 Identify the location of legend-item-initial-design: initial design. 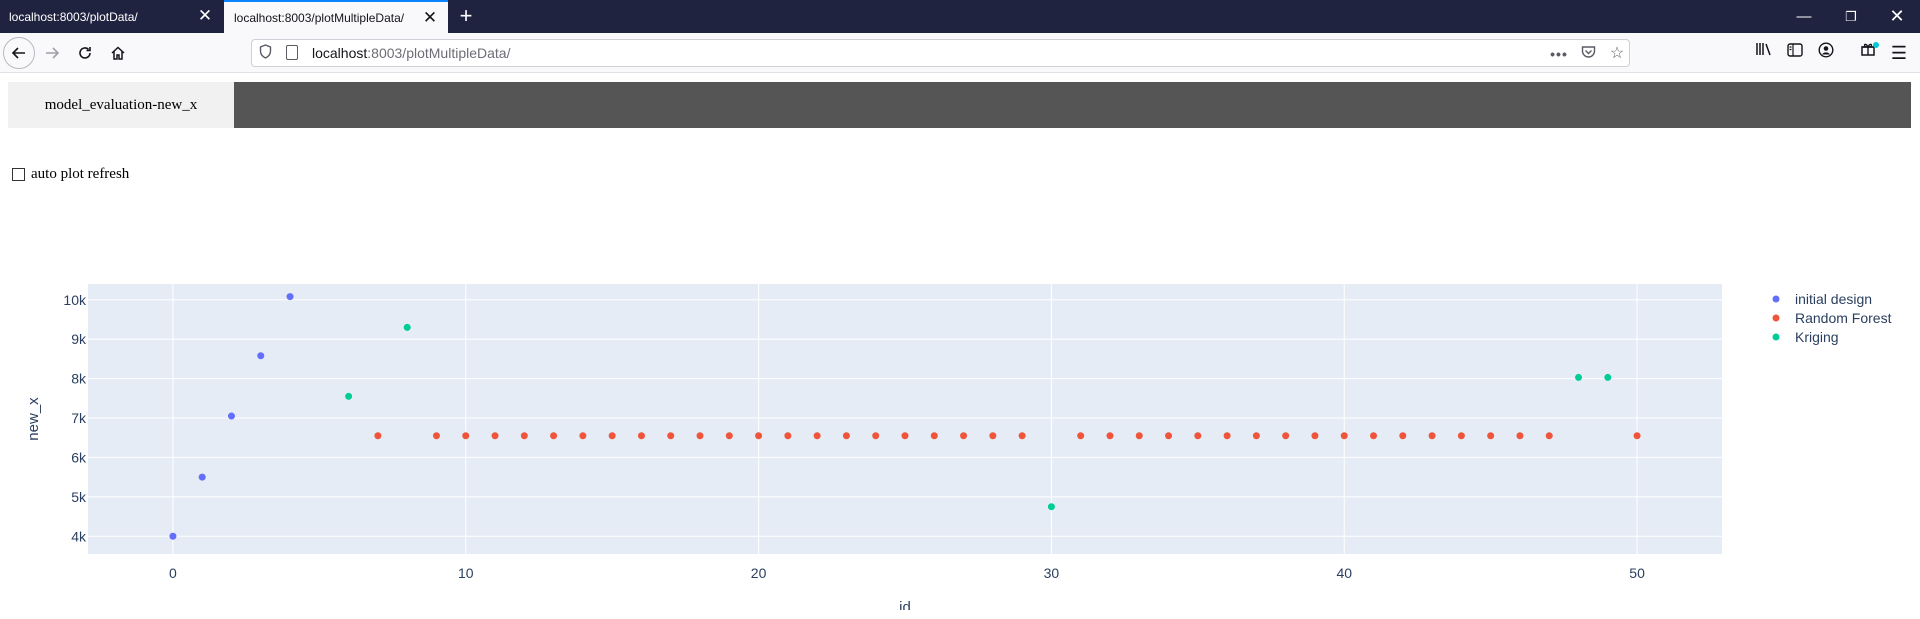
(1822, 299).